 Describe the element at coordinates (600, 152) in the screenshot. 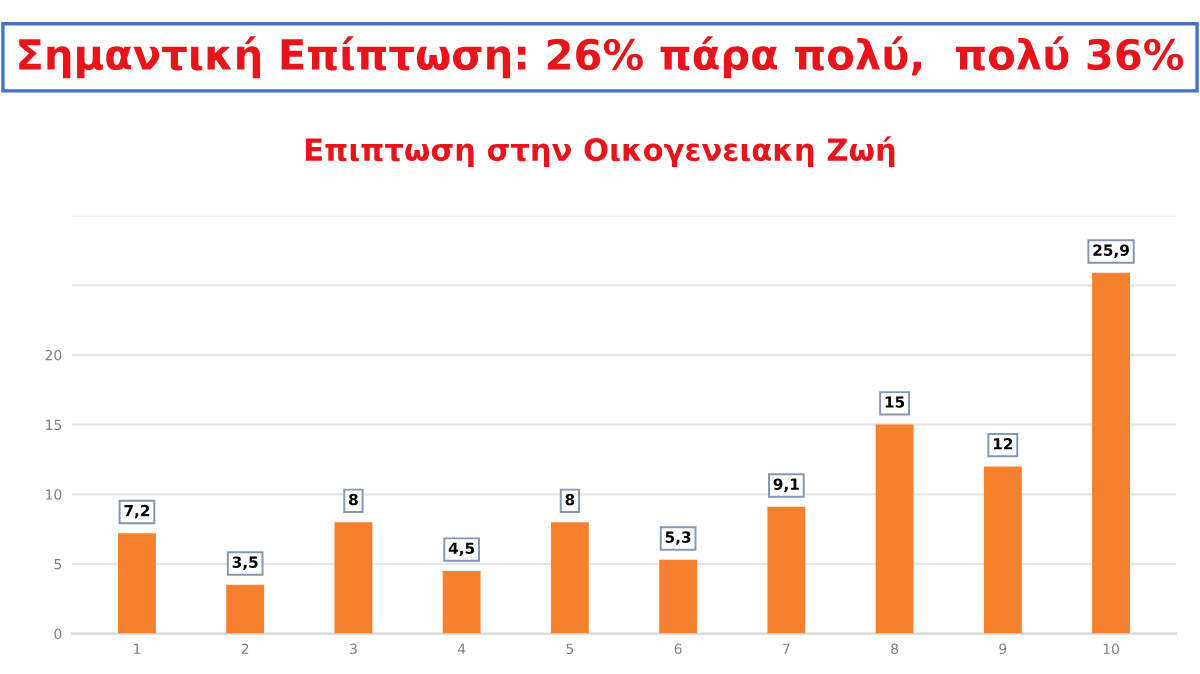

I see `chart-subtitle: Επιπτωση στην Οικογενειακη Ζωή` at that location.